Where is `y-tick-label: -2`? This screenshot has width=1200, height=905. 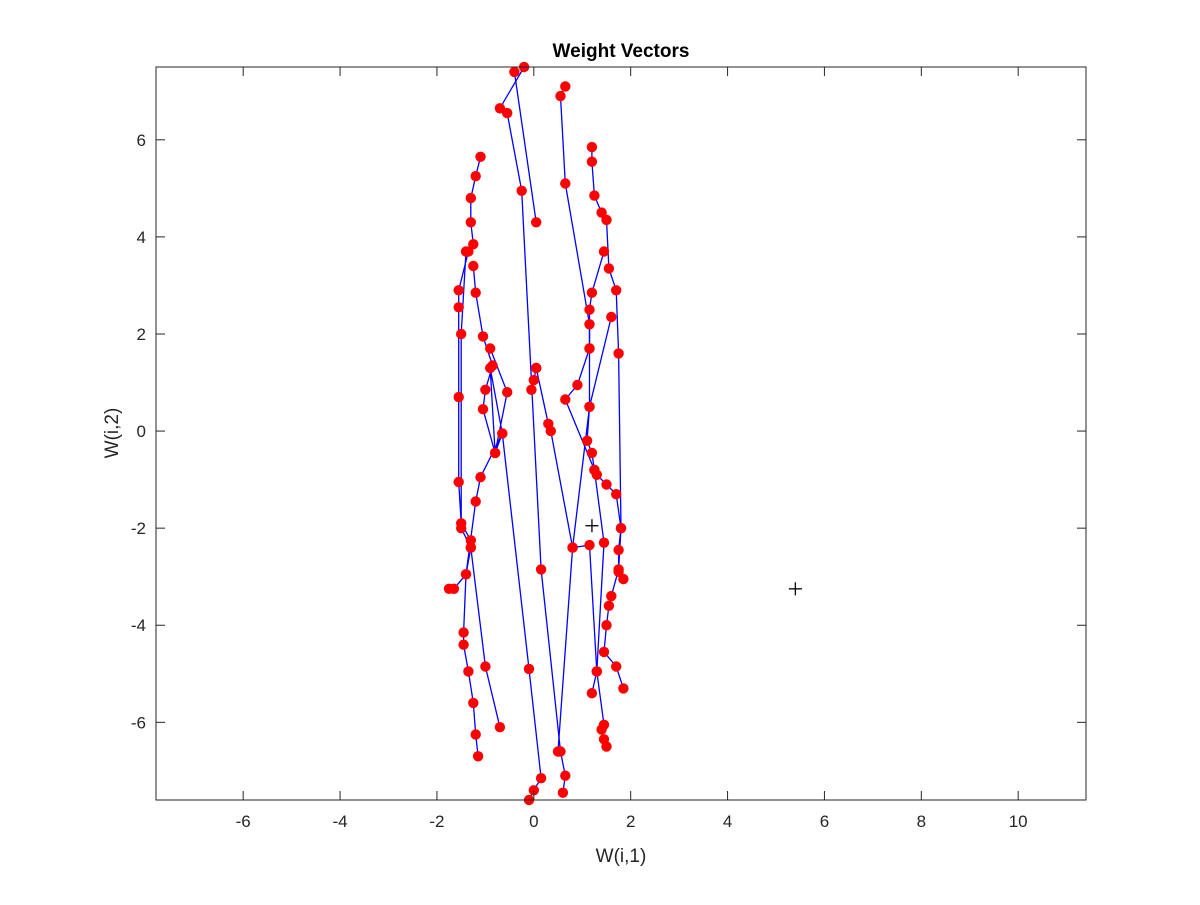 y-tick-label: -2 is located at coordinates (138, 528).